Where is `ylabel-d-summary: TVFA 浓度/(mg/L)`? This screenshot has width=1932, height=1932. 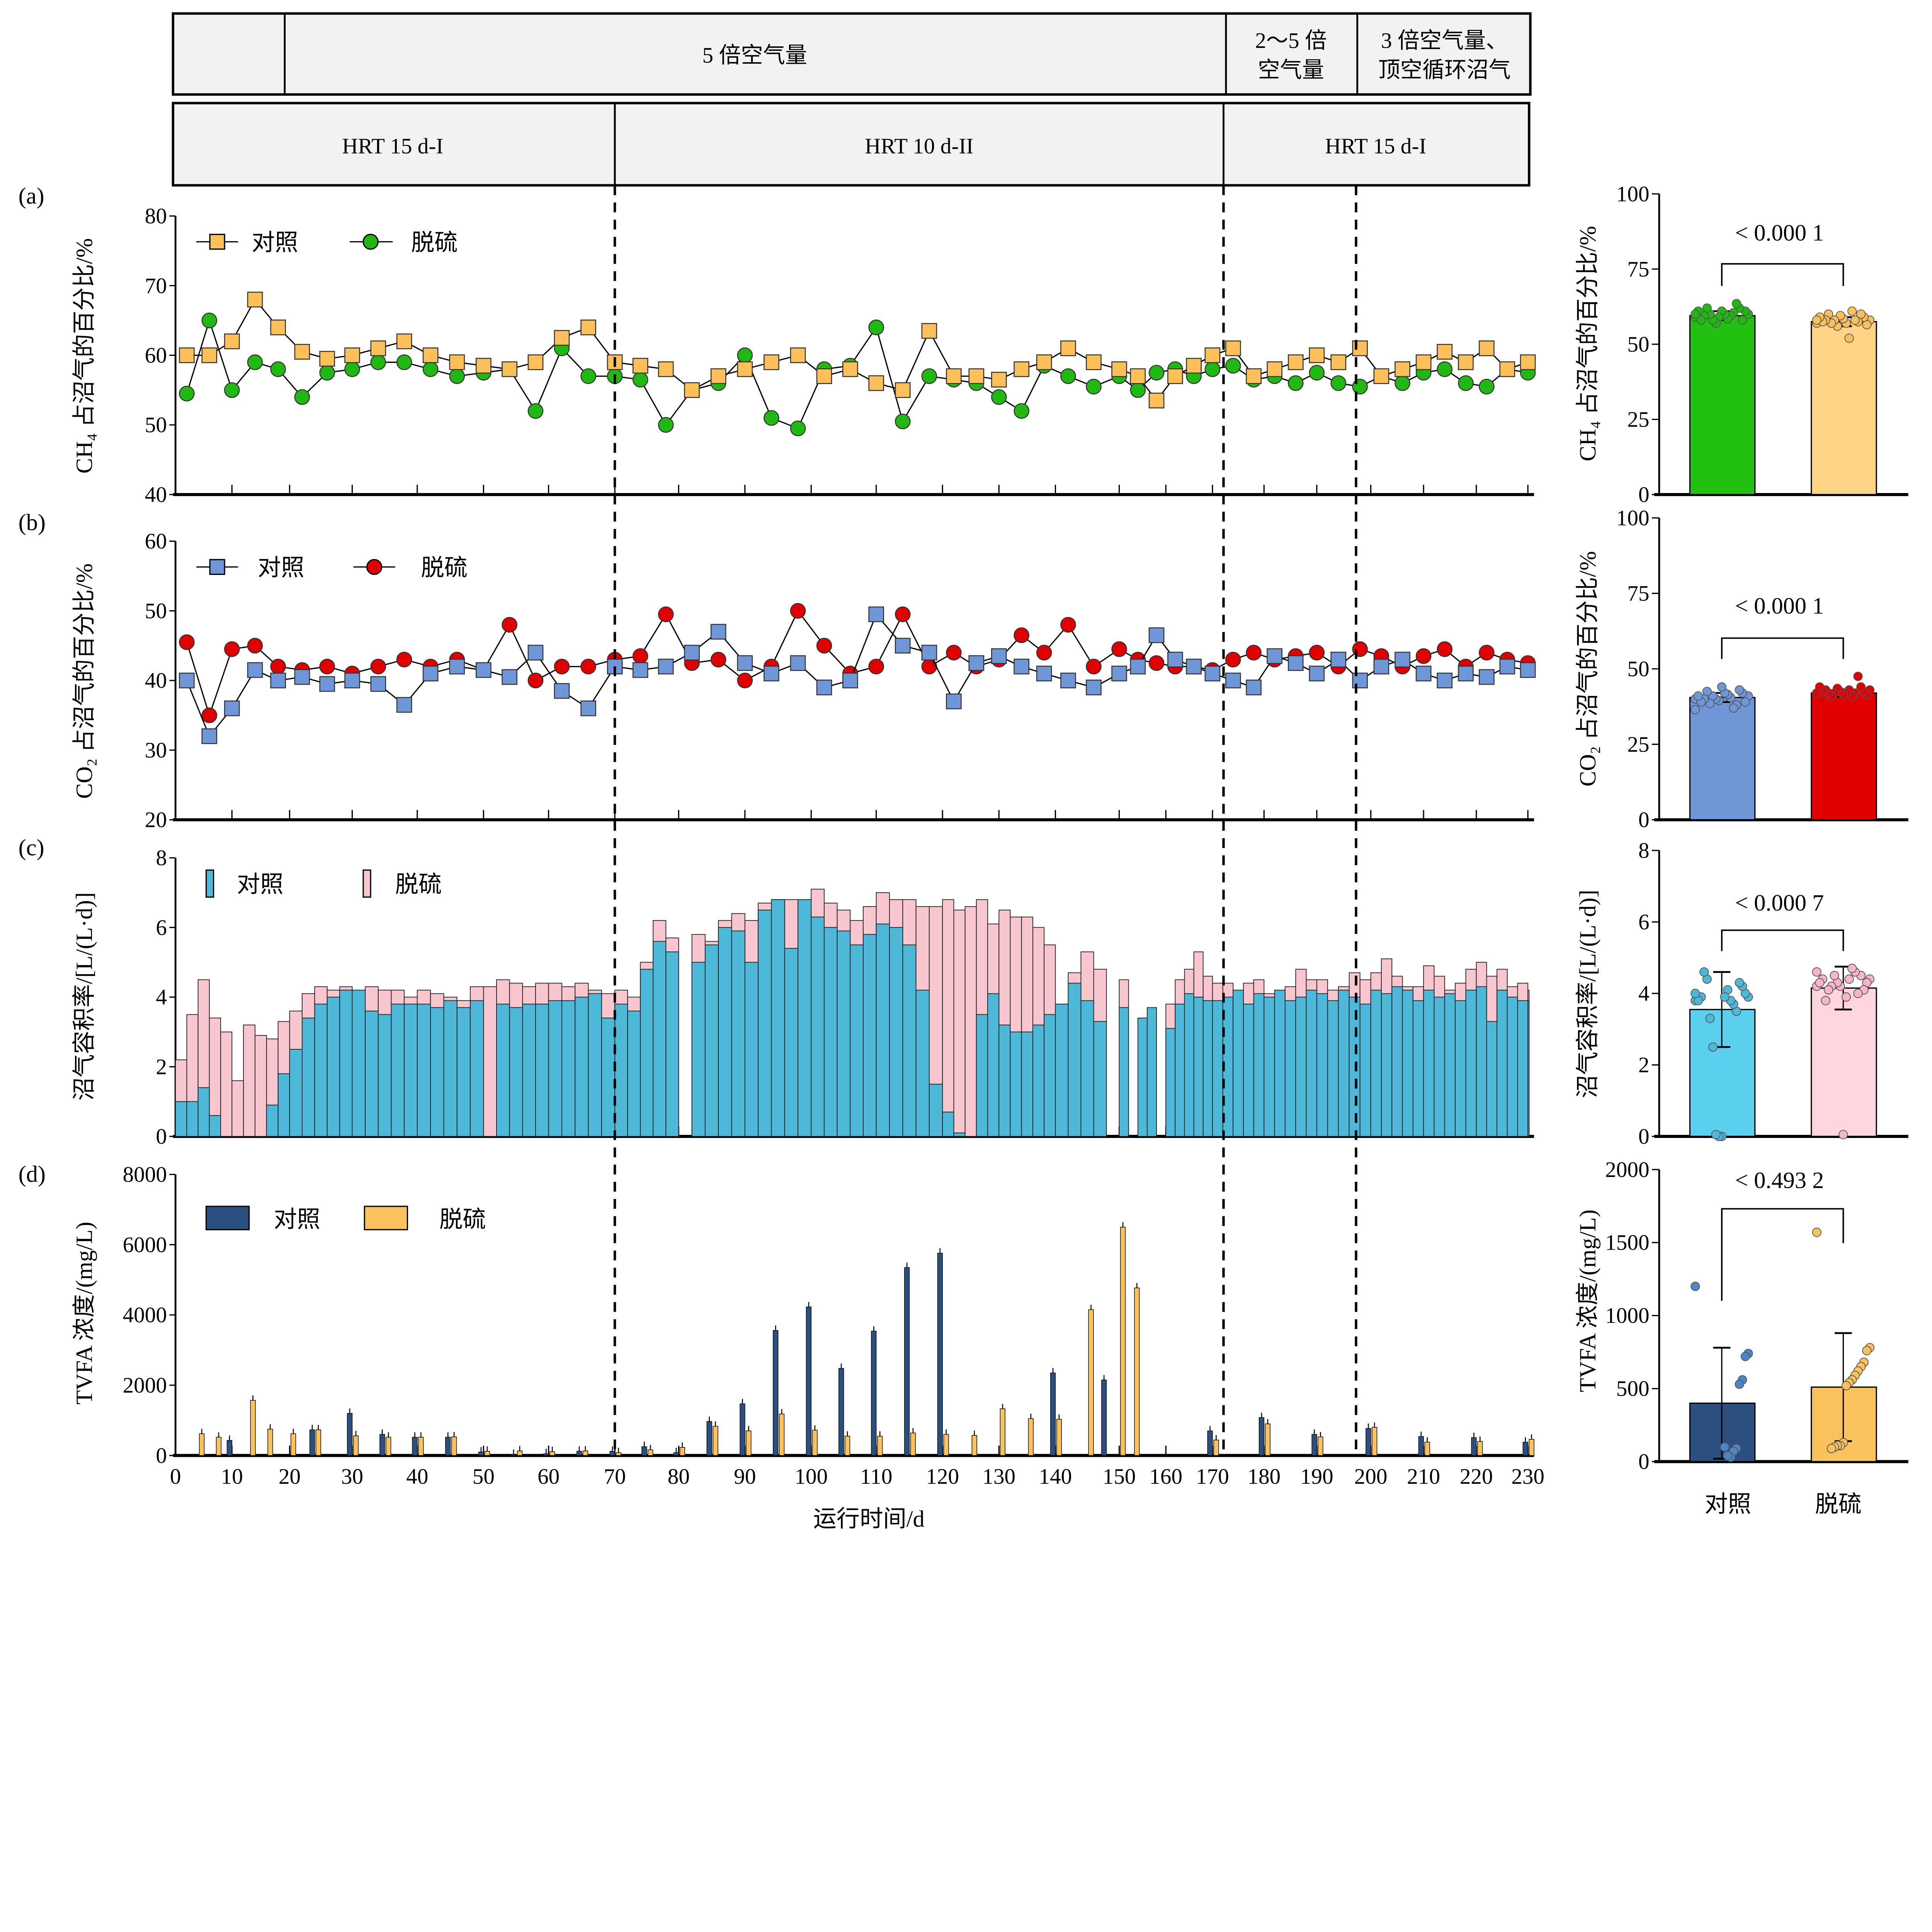 ylabel-d-summary: TVFA 浓度/(mg/L) is located at coordinates (1588, 1300).